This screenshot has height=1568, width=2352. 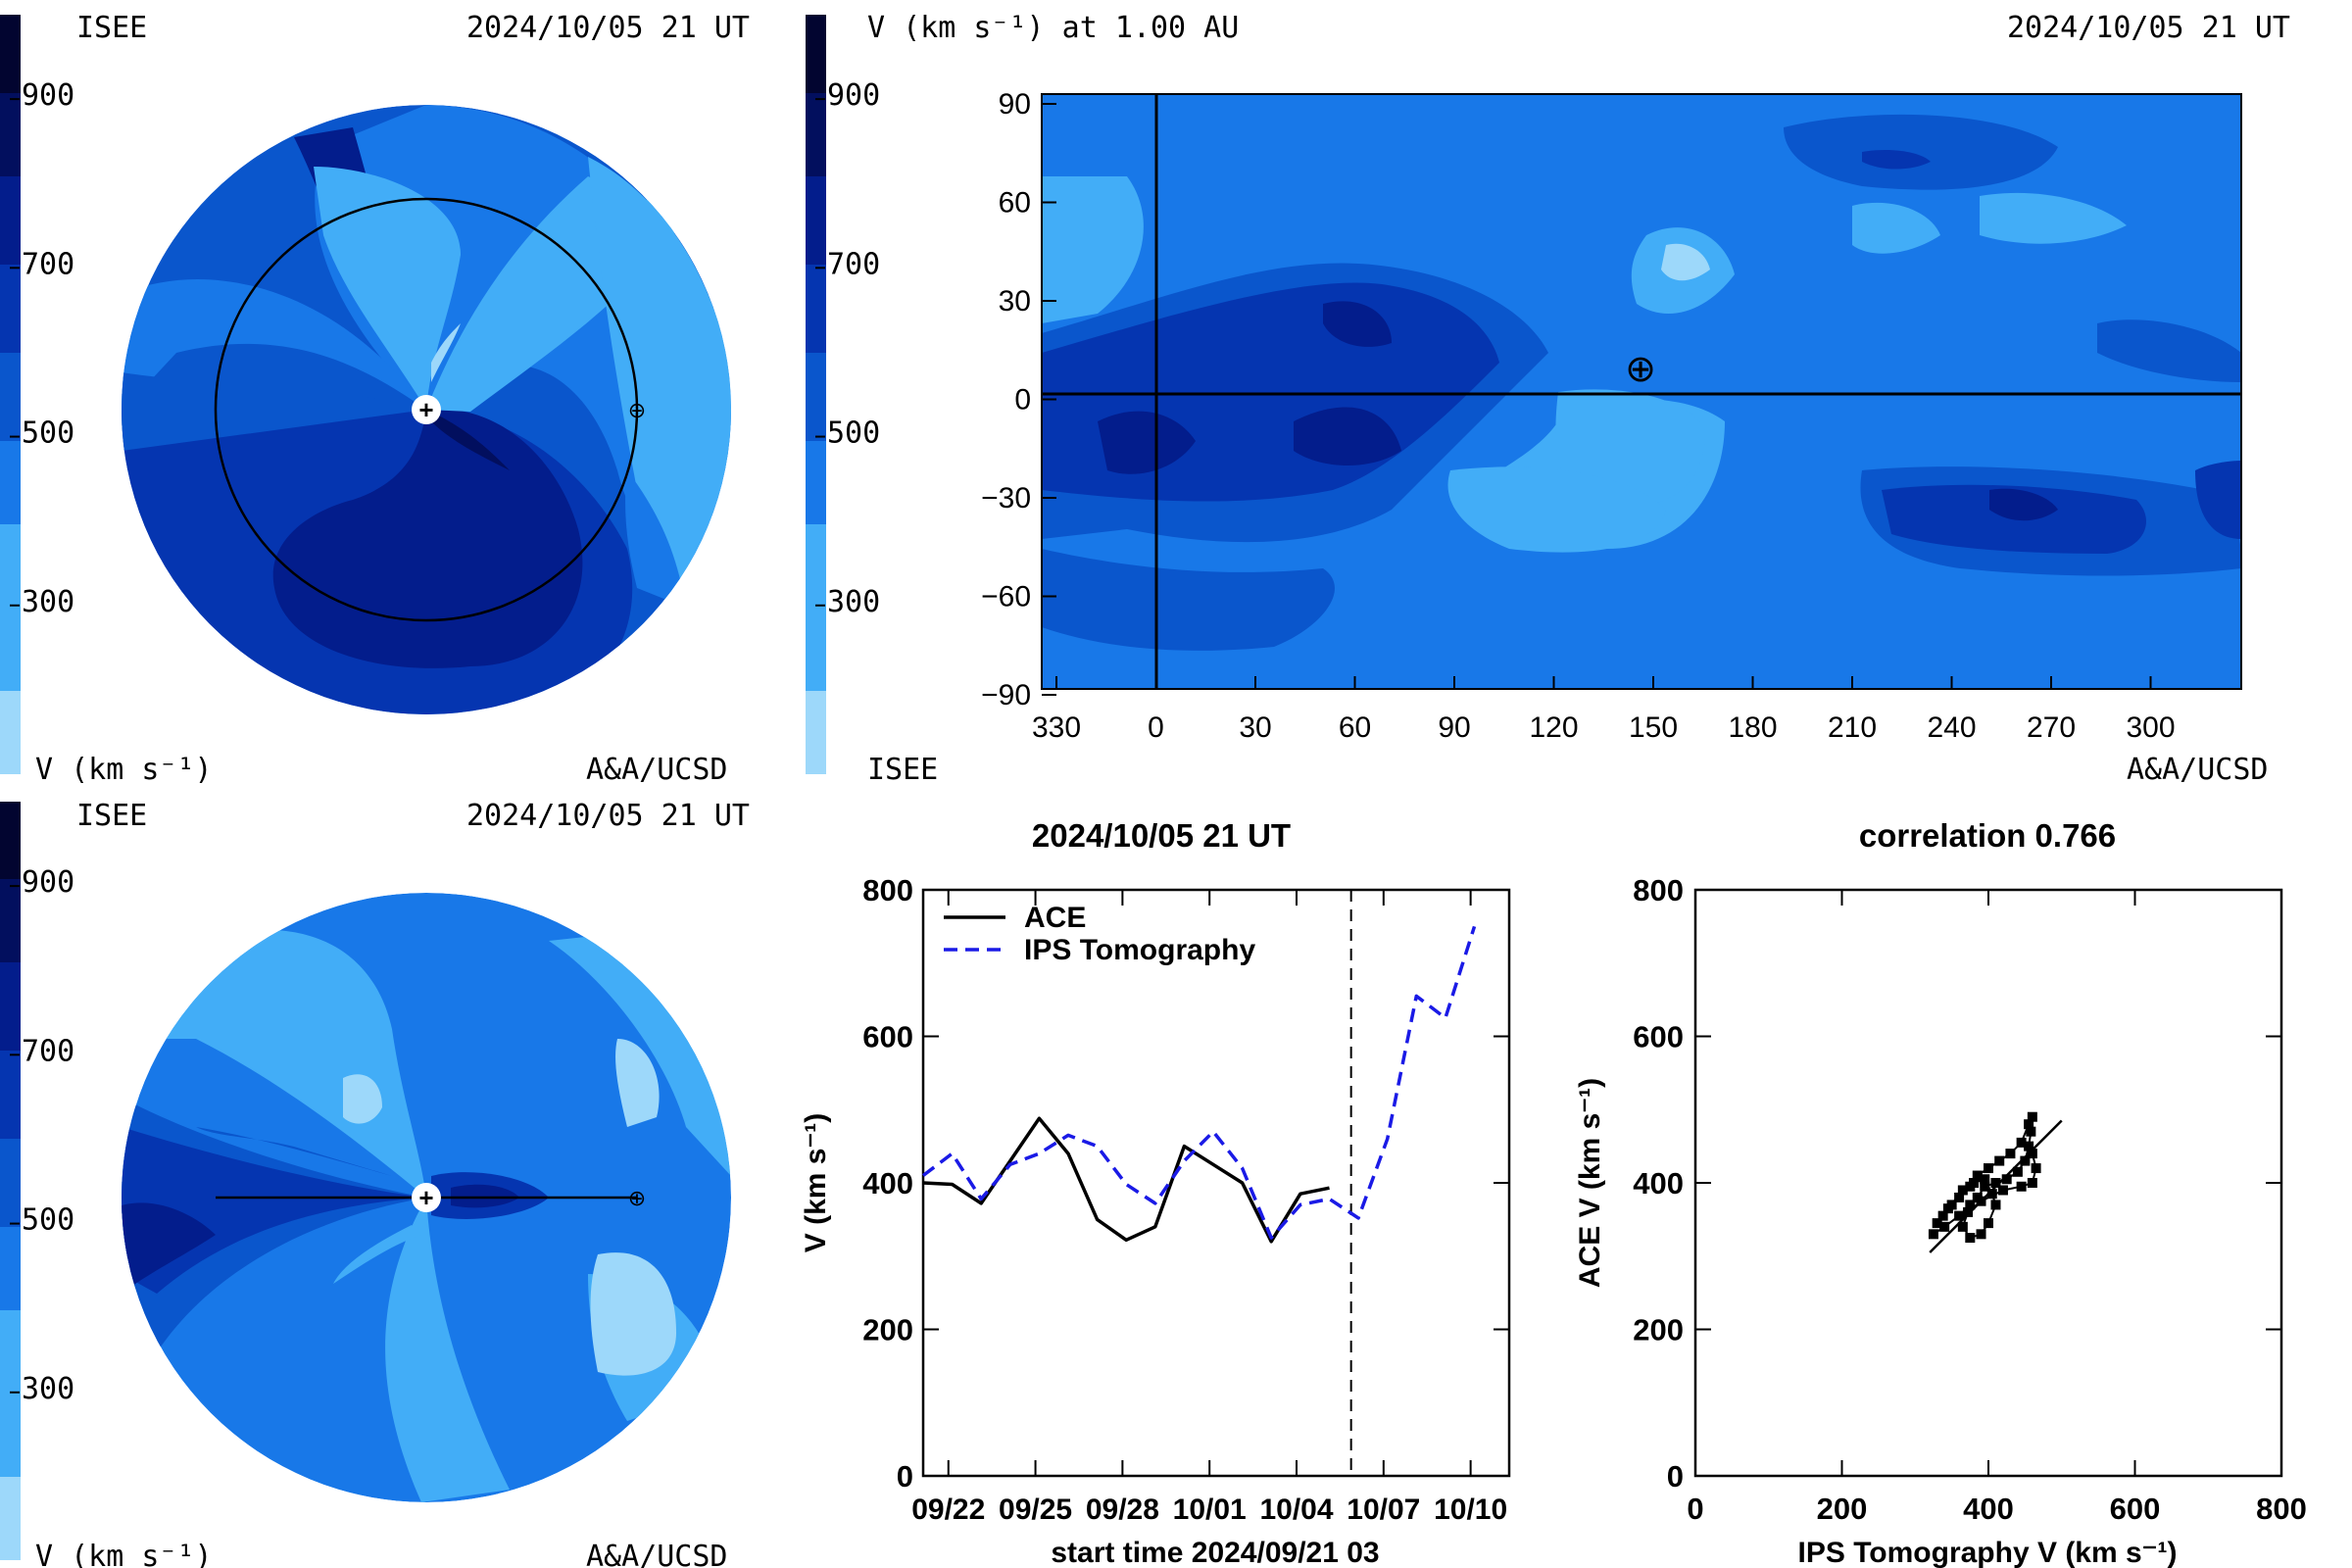 What do you see at coordinates (1053, 28) in the screenshot?
I see `map-header: V (km s⁻¹) at 1.00 AU` at bounding box center [1053, 28].